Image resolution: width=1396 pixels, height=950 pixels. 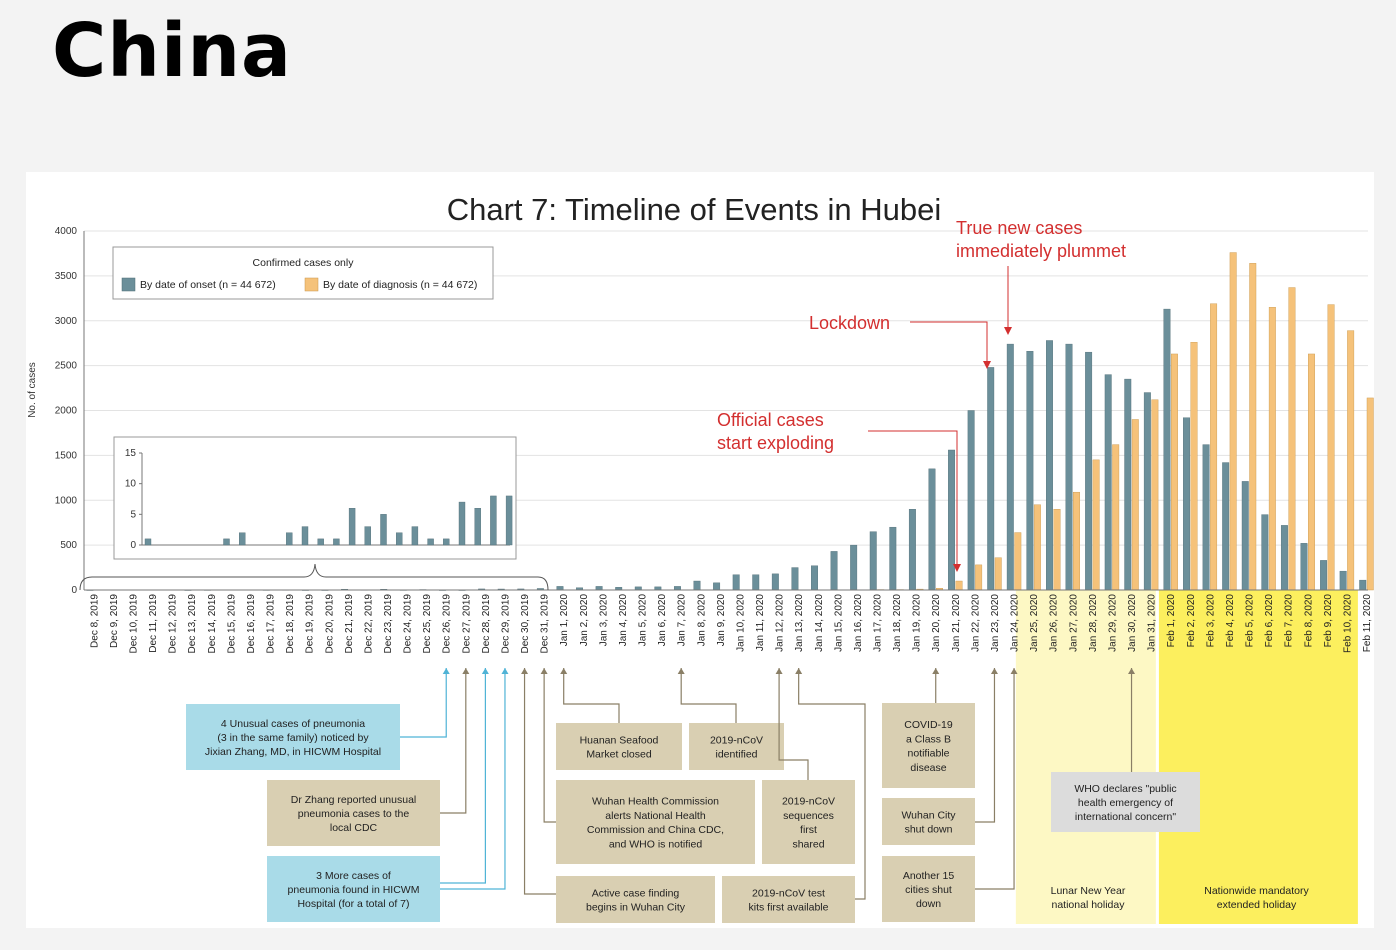 I want to click on y-axis-label: No. of cases, so click(x=32, y=390).